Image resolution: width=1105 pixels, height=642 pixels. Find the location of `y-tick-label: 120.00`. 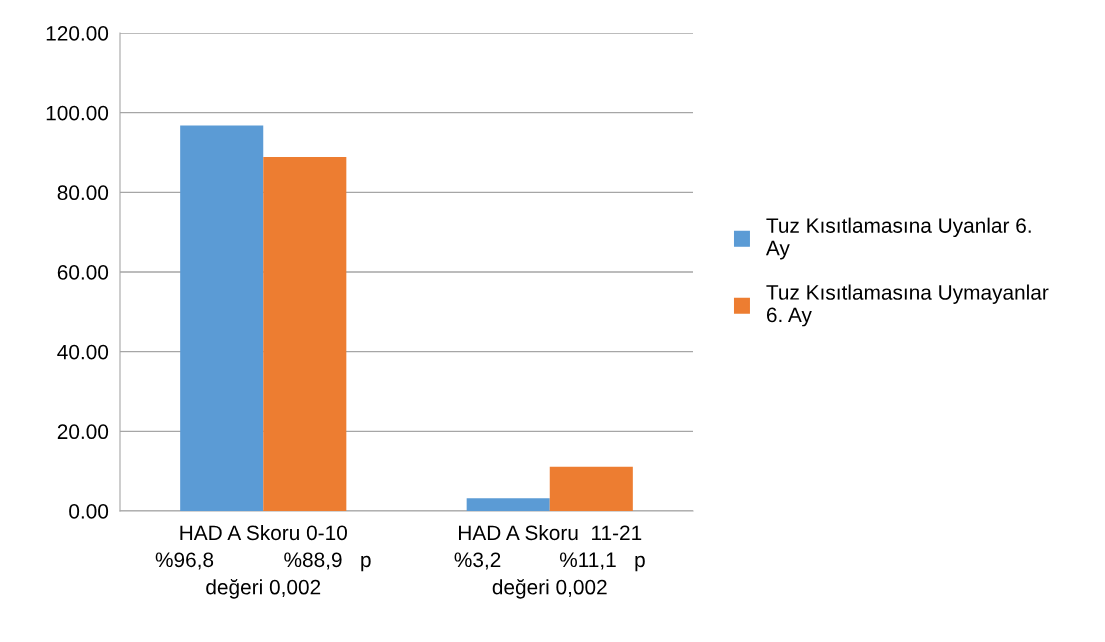

y-tick-label: 120.00 is located at coordinates (77, 33).